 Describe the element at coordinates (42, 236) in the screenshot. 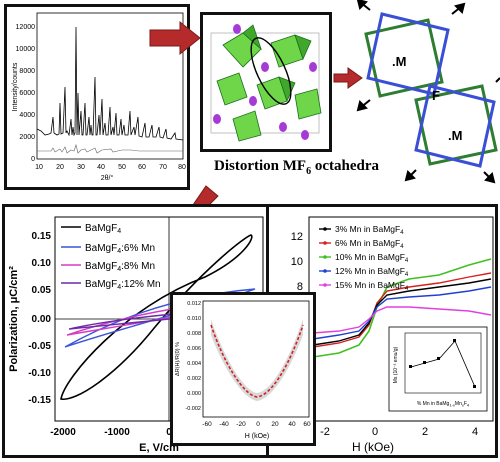

I see `ferro-ytick: 0.15` at that location.